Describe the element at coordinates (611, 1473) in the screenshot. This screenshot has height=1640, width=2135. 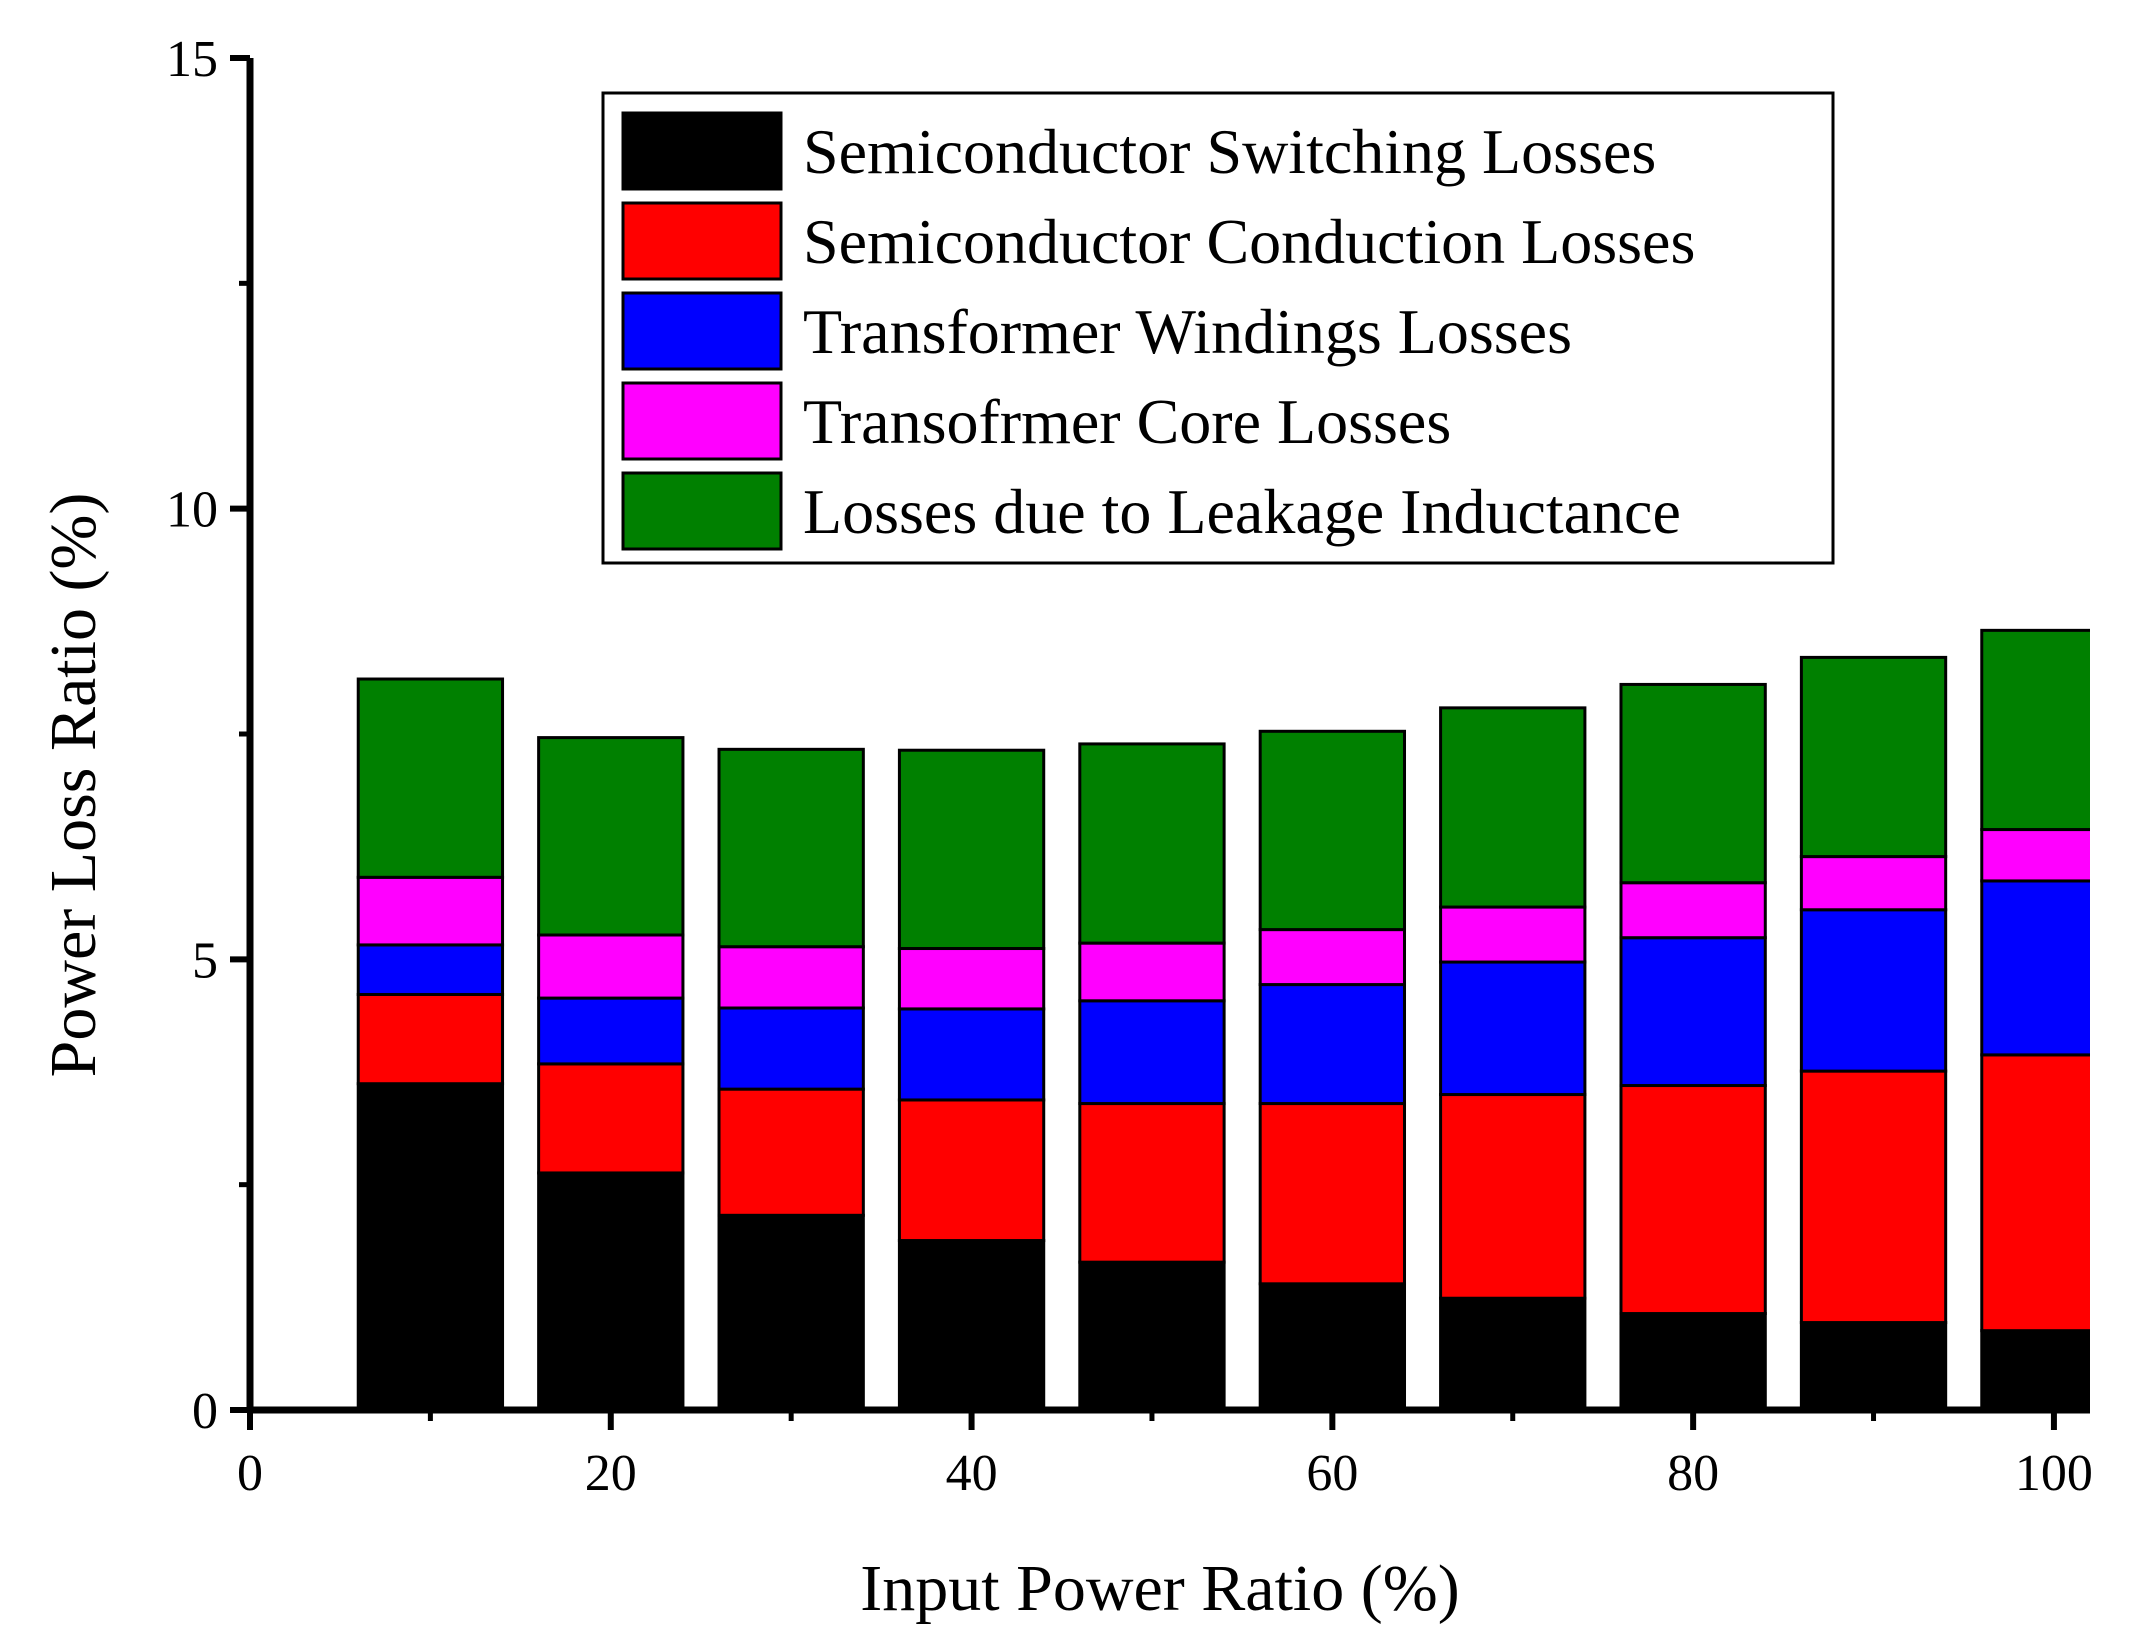
I see `x-tick-label-20: 20` at that location.